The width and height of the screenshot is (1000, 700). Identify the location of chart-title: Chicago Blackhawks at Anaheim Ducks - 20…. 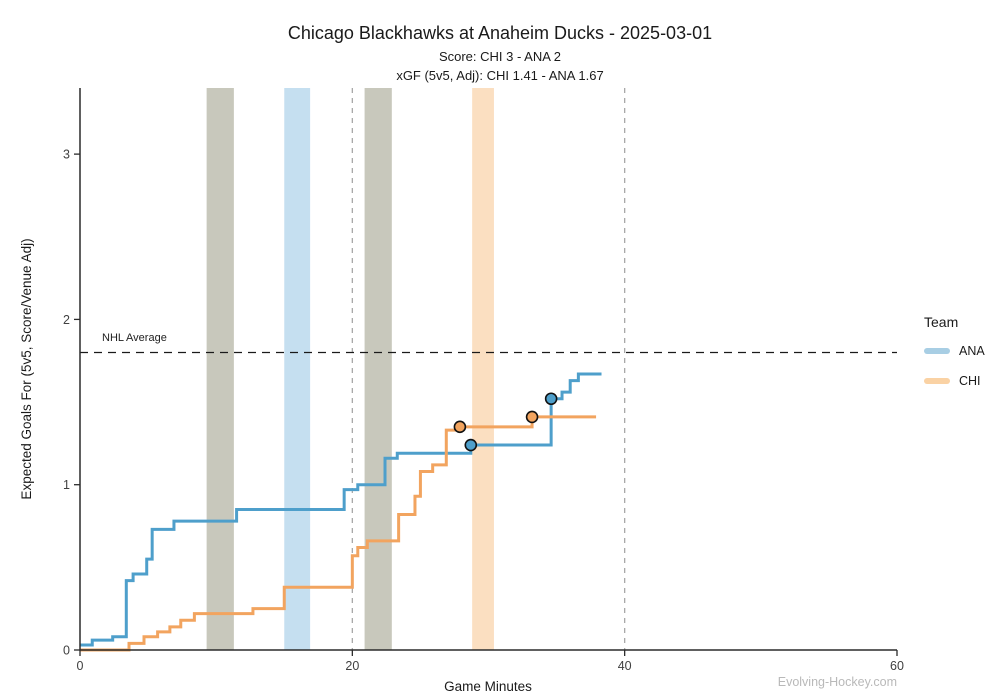
(500, 33).